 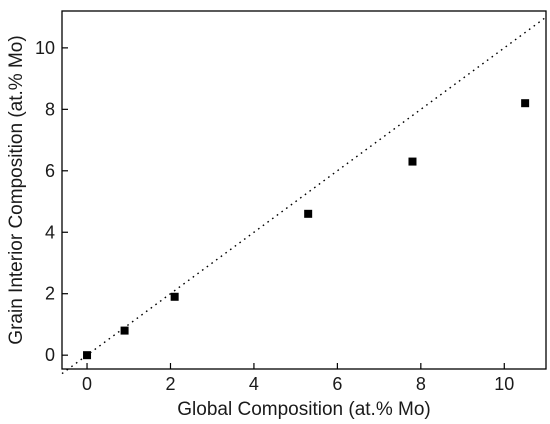 What do you see at coordinates (303, 409) in the screenshot?
I see `x-axis-title: Global Composition (at.% Mo)` at bounding box center [303, 409].